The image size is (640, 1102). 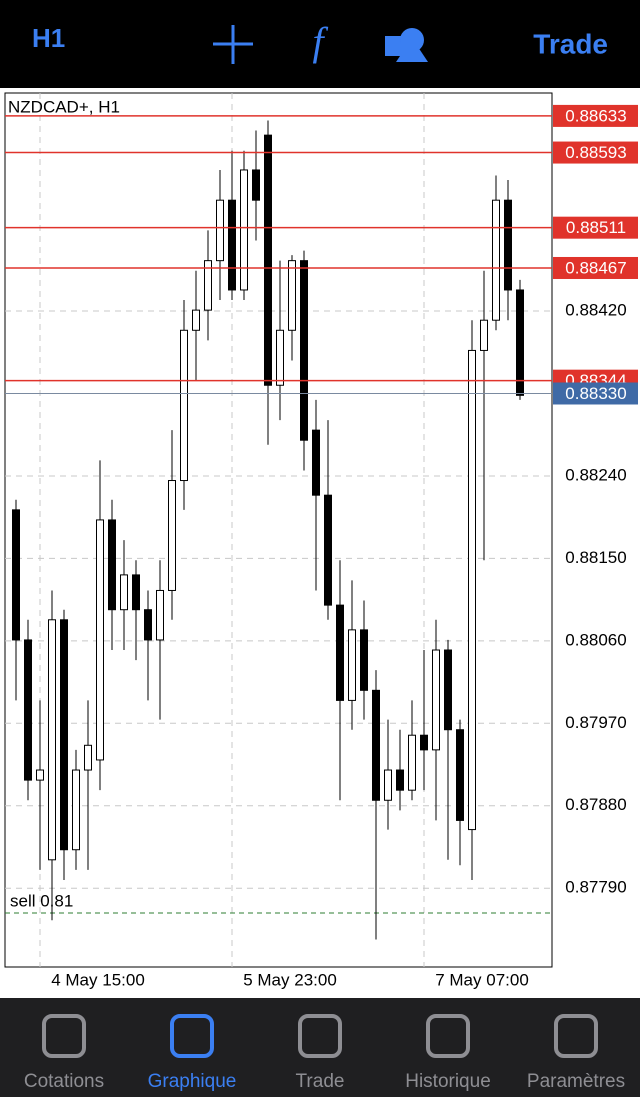 What do you see at coordinates (482, 979) in the screenshot?
I see `x-tick-label: 7 May 07:00` at bounding box center [482, 979].